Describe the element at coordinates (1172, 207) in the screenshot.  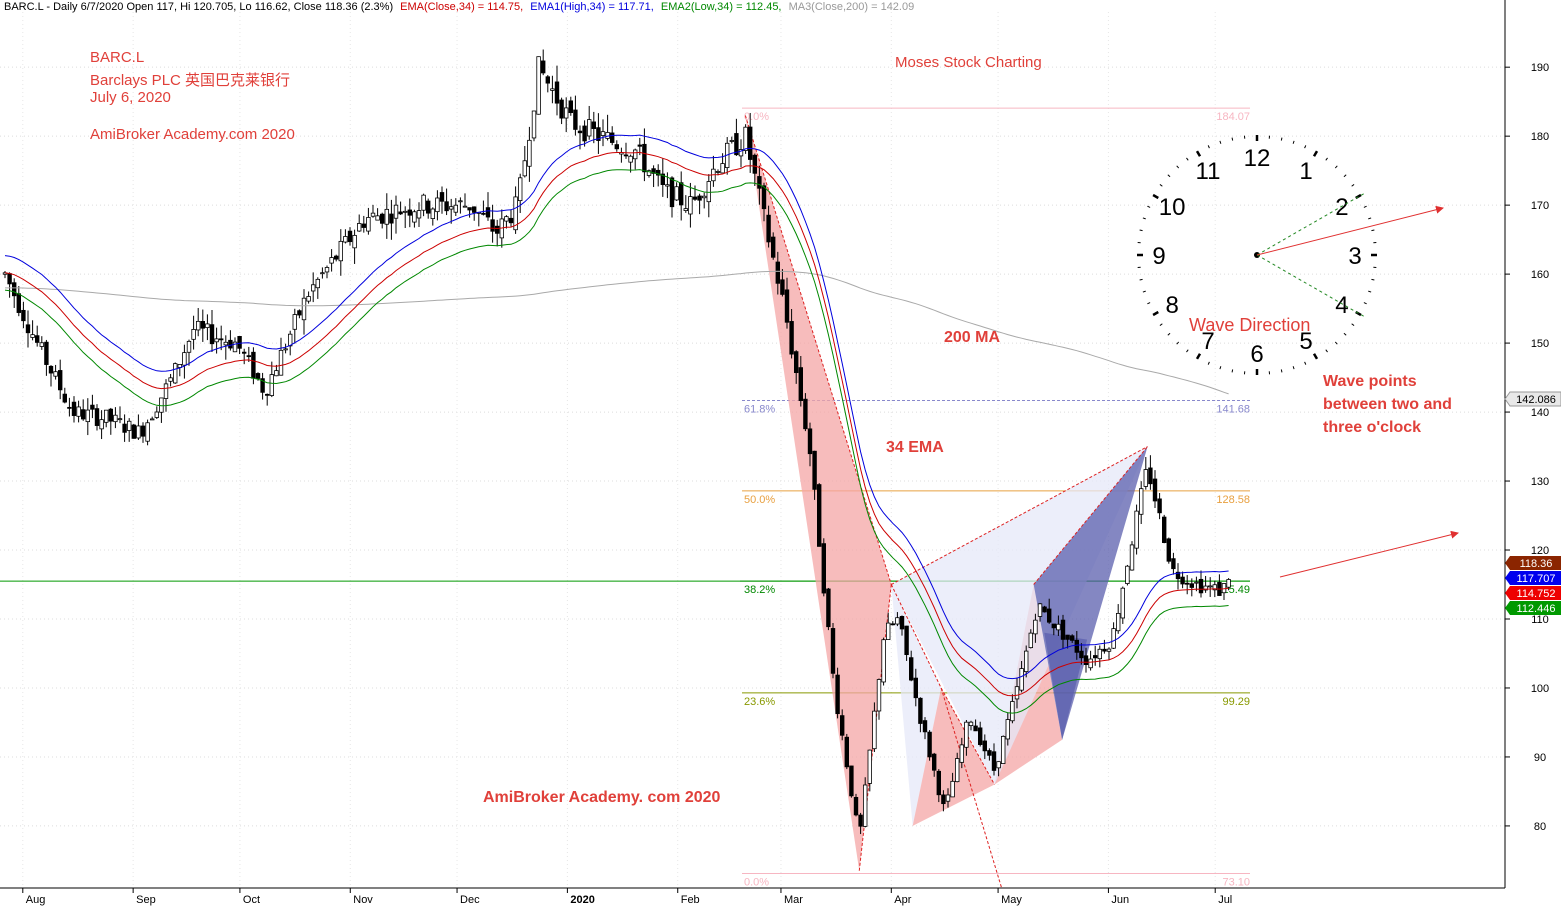
I see `clock-number: 10` at that location.